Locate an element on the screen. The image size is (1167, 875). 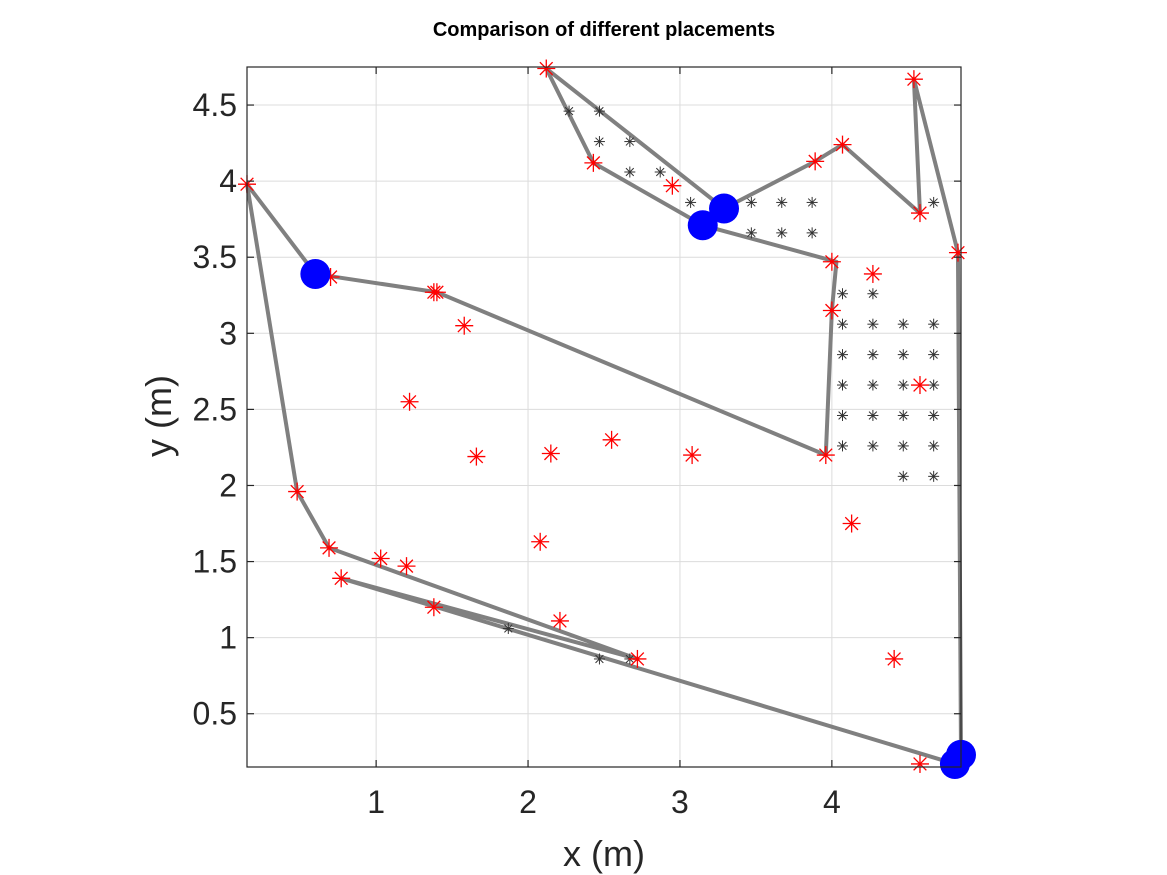
x-tick-label: 2 is located at coordinates (528, 802).